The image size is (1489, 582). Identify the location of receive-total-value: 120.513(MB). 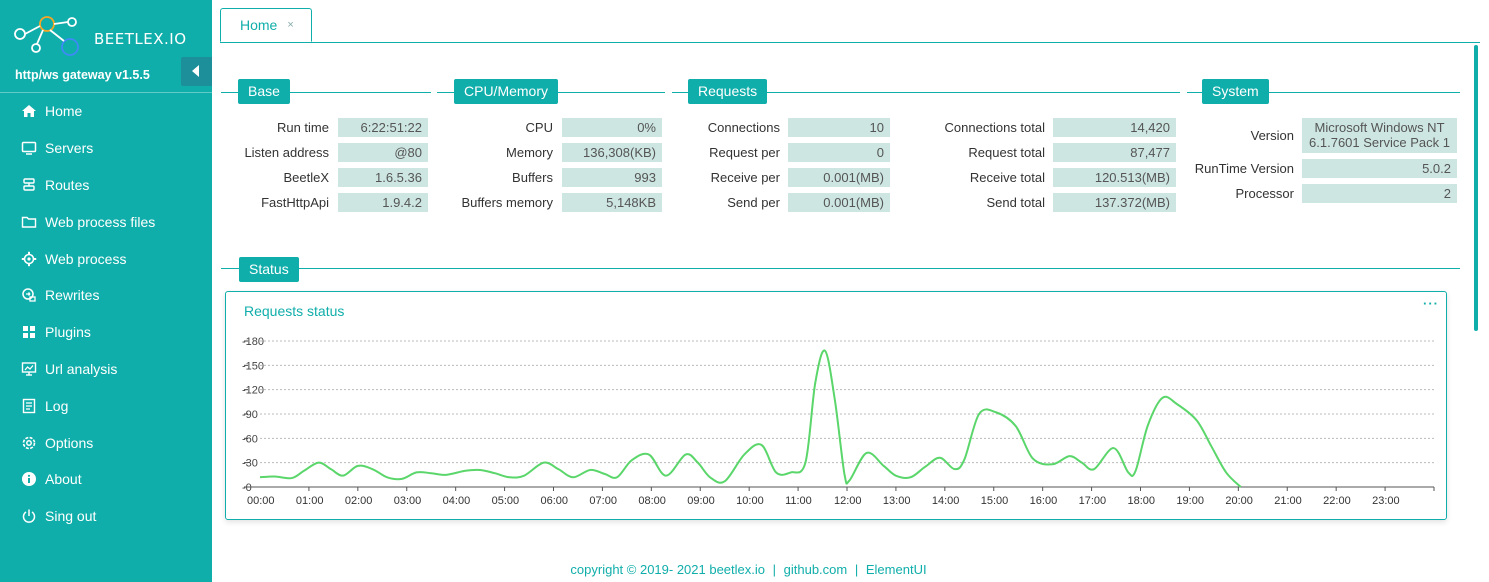
(1114, 177).